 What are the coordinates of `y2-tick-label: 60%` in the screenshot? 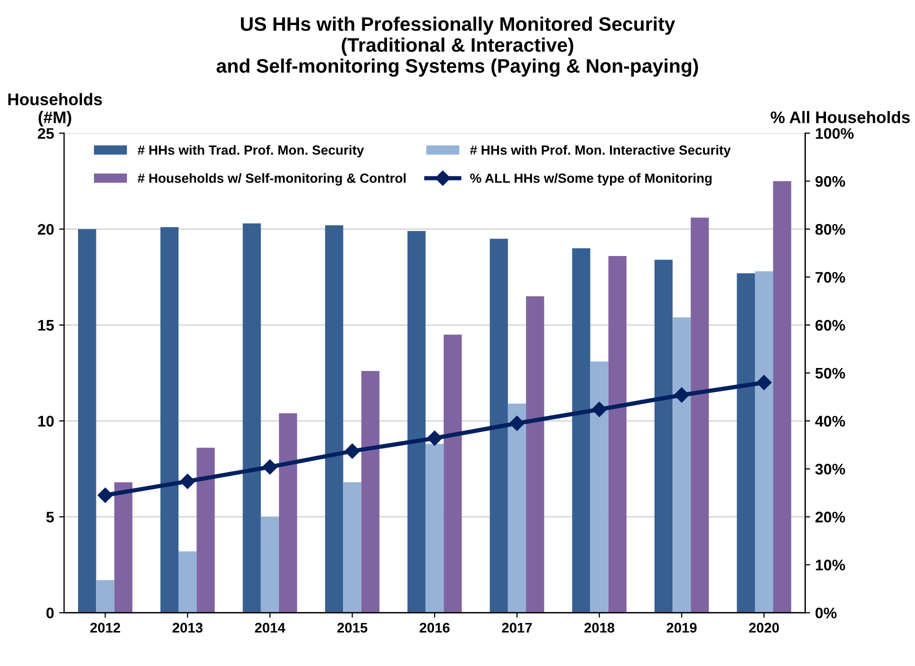 It's located at (830, 325).